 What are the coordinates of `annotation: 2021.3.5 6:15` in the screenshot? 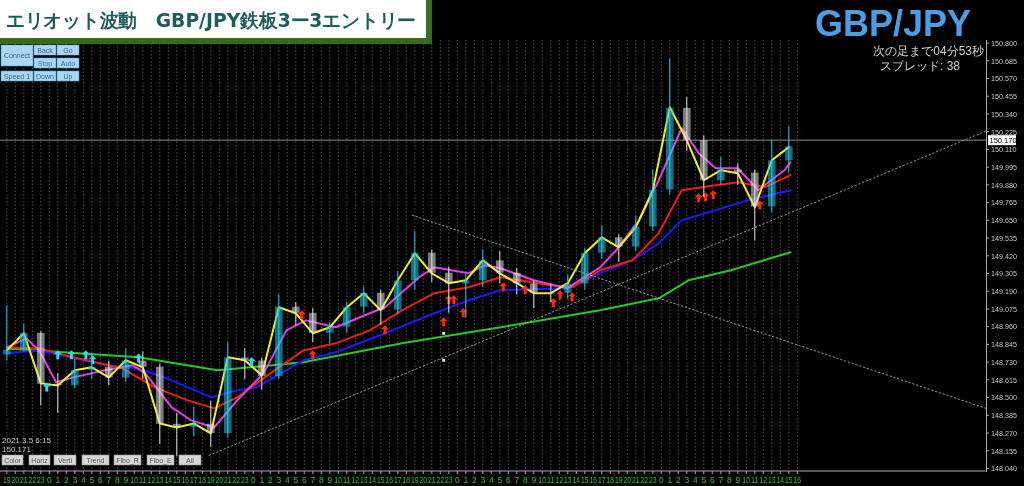 It's located at (27, 440).